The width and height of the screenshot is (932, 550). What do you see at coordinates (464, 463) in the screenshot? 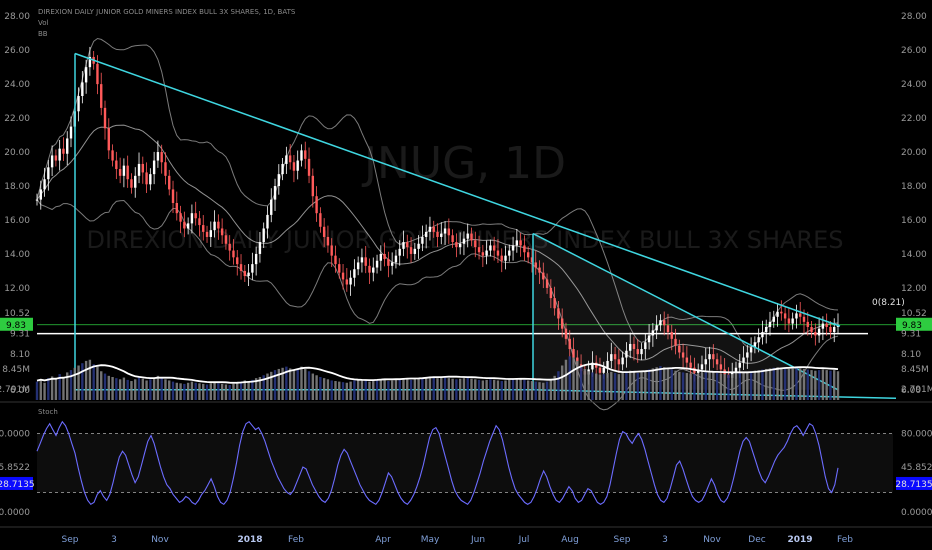
I see `stoch-pane` at bounding box center [464, 463].